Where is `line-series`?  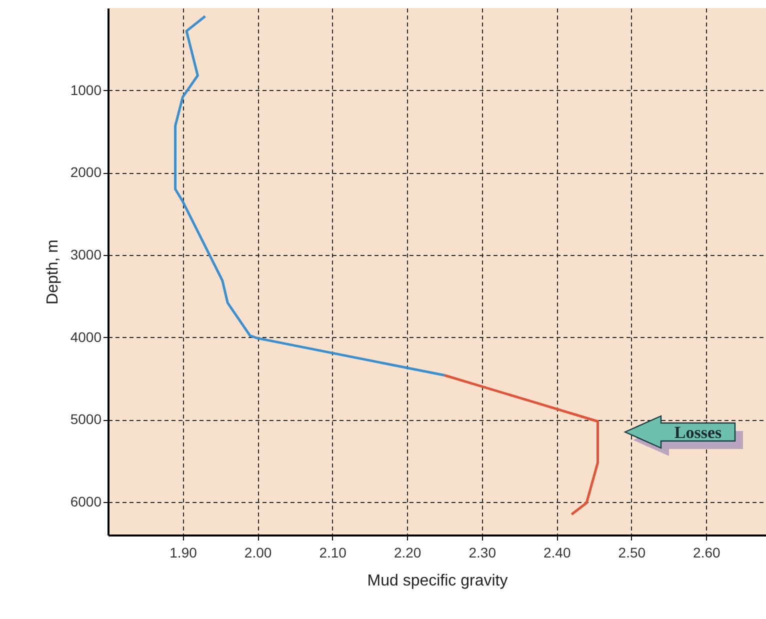 line-series is located at coordinates (521, 445).